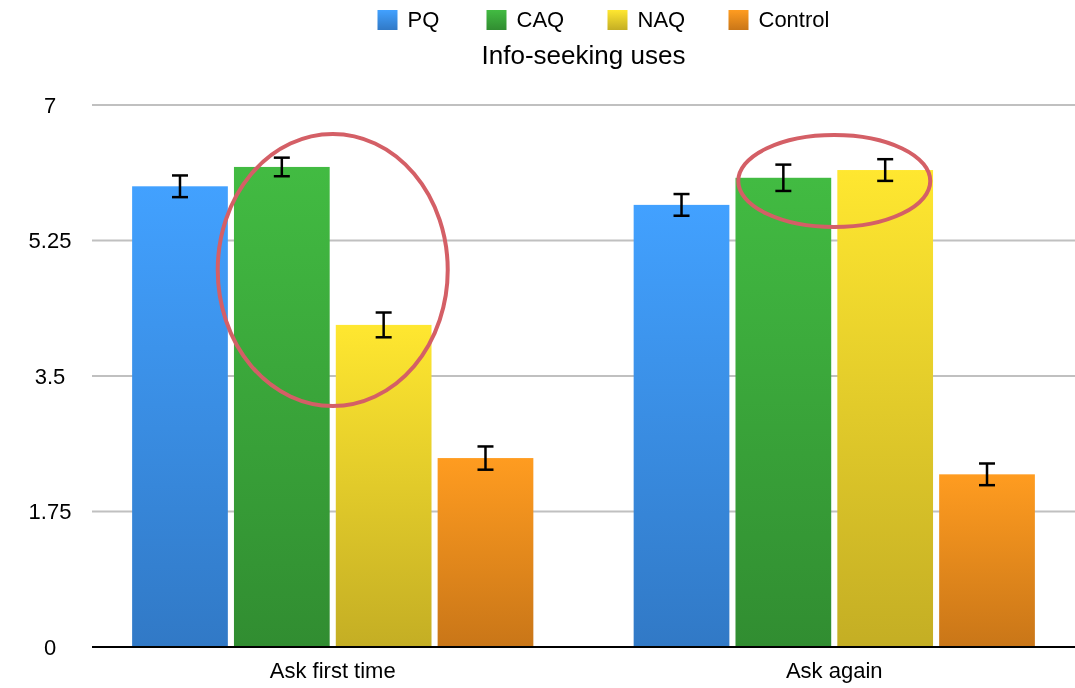 Image resolution: width=1075 pixels, height=688 pixels. I want to click on legend-label: NAQ, so click(661, 19).